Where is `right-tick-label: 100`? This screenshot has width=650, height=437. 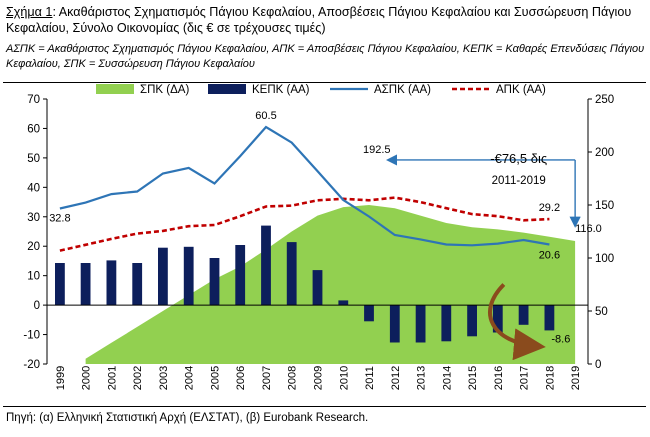 right-tick-label: 100 is located at coordinates (604, 259).